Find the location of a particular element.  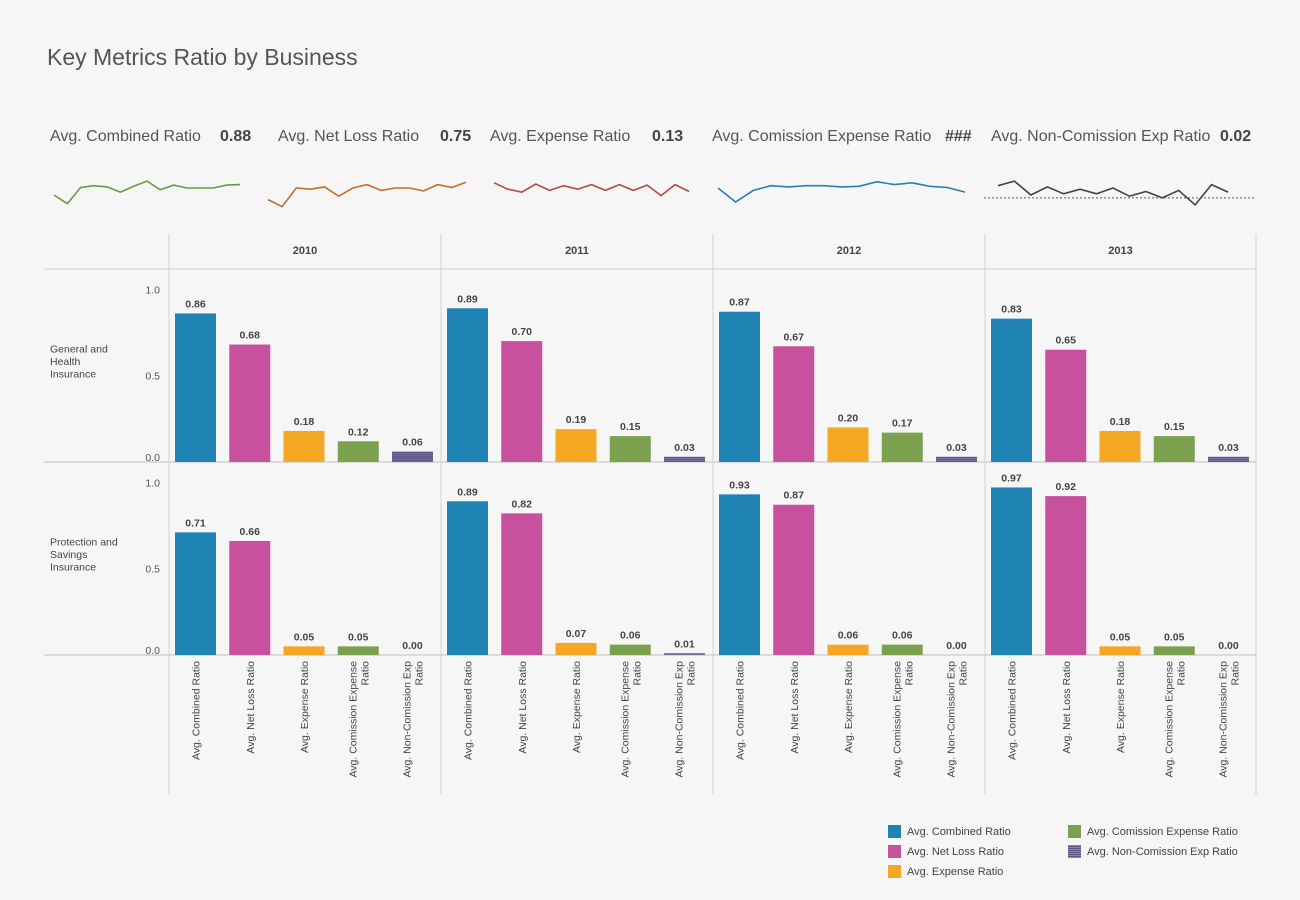

row-header-line: Protection and is located at coordinates (84, 543).